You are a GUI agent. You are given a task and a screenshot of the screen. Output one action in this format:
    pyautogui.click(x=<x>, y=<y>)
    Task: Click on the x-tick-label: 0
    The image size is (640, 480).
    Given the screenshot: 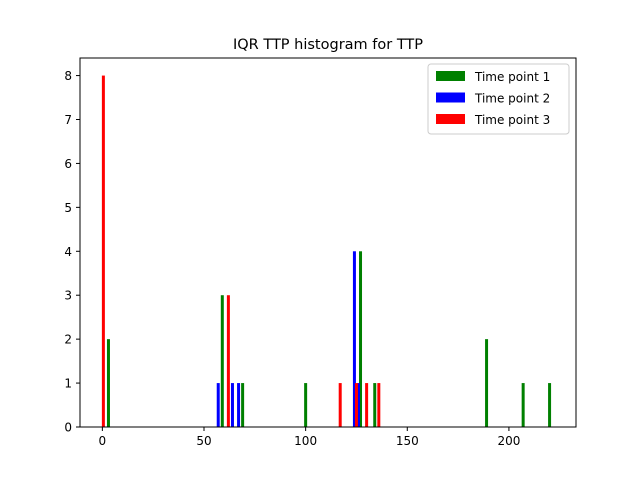 What is the action you would take?
    pyautogui.click(x=103, y=441)
    